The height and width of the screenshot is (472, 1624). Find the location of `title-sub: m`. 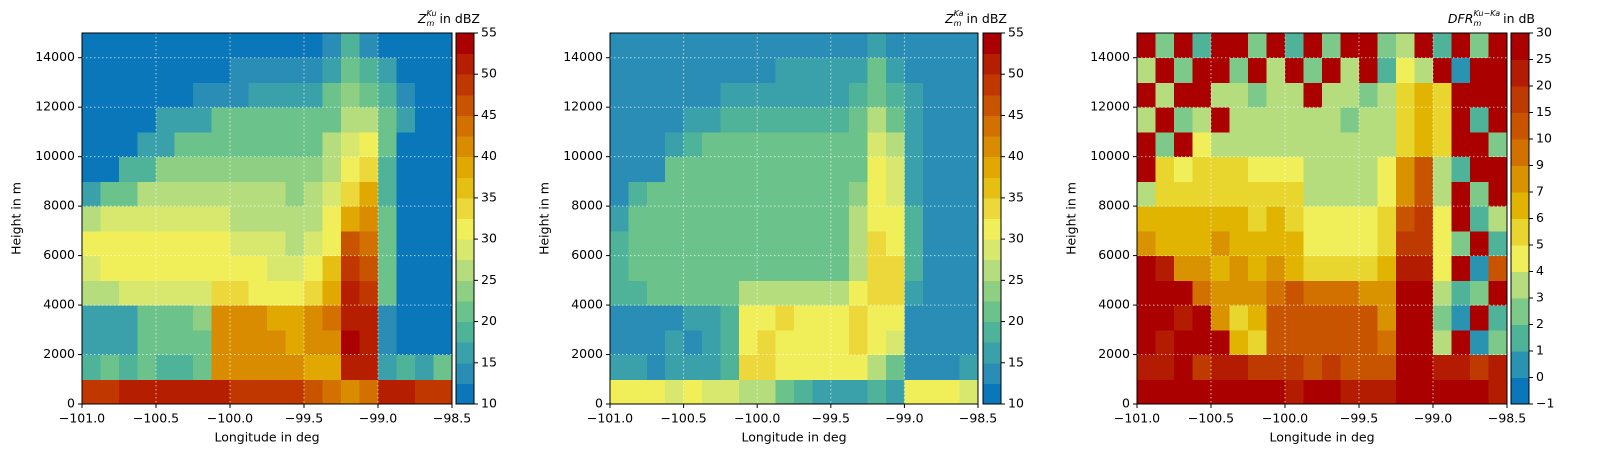

title-sub: m is located at coordinates (1477, 23).